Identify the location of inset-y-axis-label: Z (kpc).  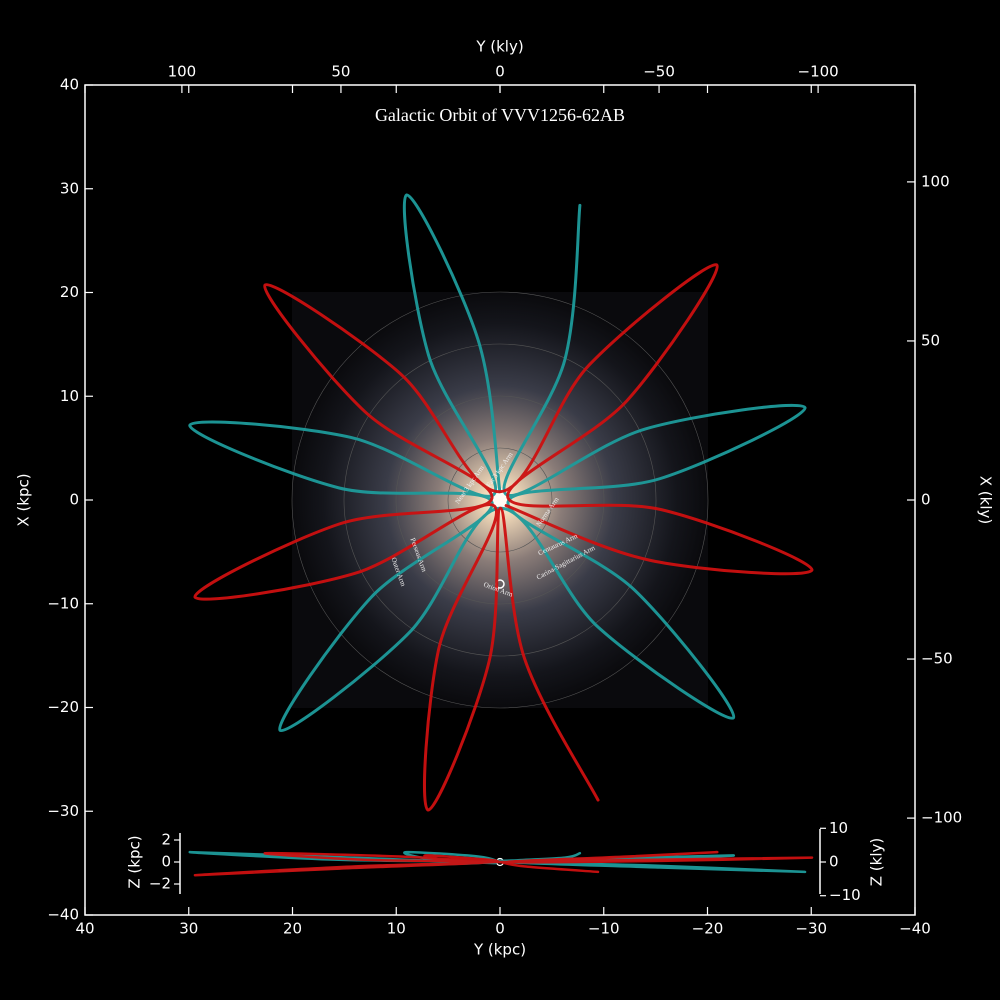
(135, 861).